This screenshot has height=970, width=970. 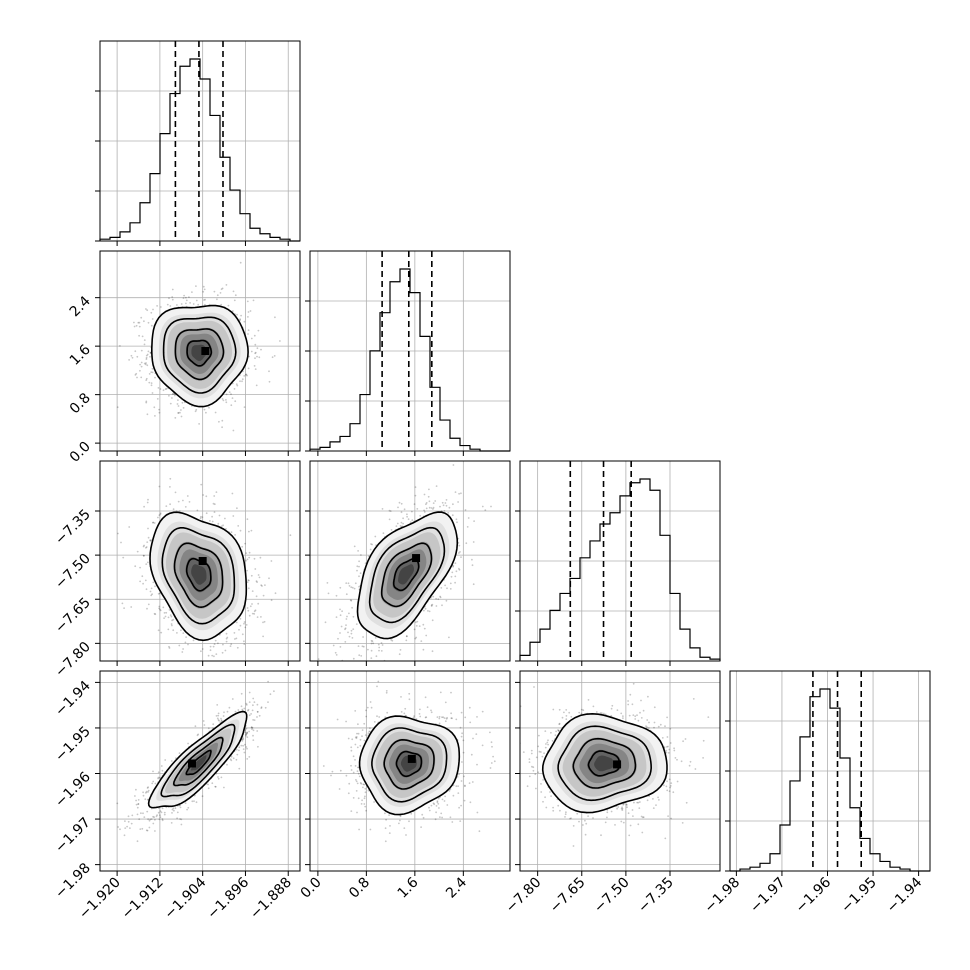 I want to click on histogram-panel-p3: −1.98 −1.97 −1.96 −1.95 −1.94, so click(x=816, y=793).